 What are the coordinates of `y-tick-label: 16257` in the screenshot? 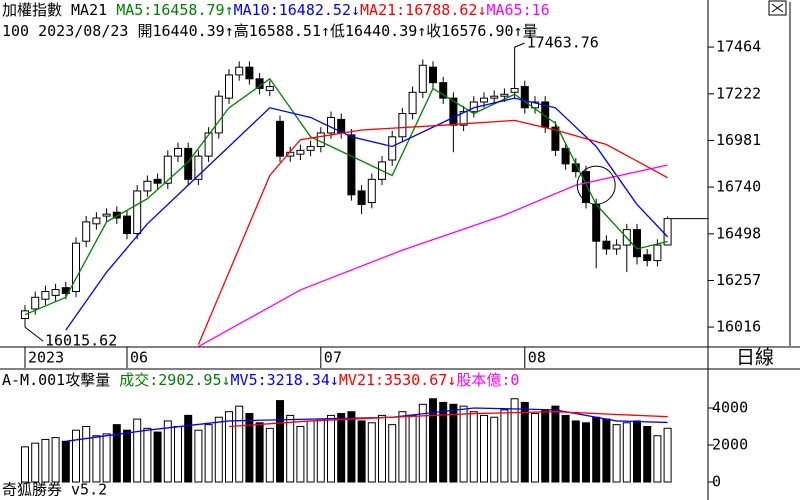 It's located at (738, 280).